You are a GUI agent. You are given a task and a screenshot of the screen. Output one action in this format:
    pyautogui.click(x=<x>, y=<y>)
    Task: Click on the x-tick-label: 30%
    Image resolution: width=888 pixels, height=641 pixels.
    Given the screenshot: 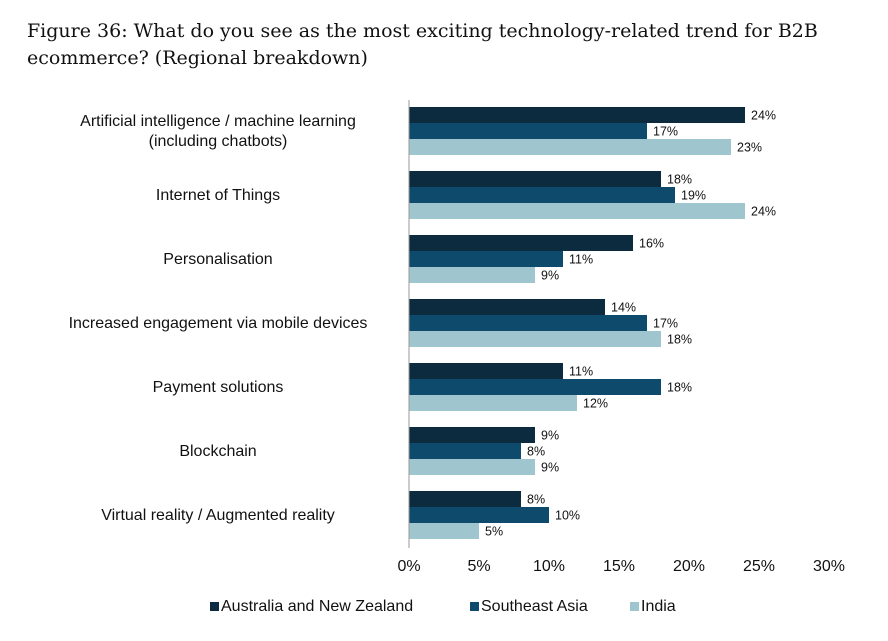 What is the action you would take?
    pyautogui.click(x=829, y=566)
    